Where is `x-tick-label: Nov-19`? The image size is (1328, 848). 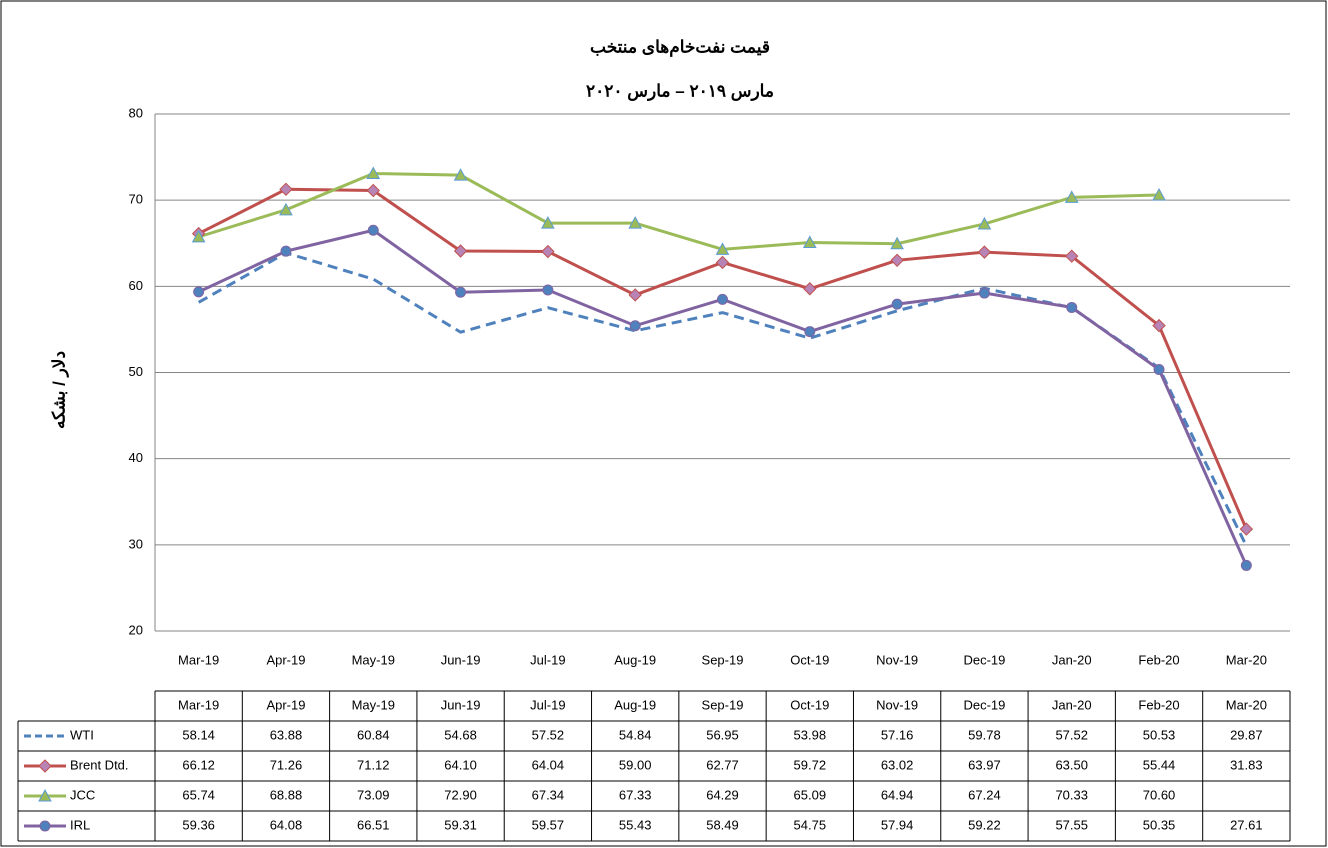 x-tick-label: Nov-19 is located at coordinates (897, 659).